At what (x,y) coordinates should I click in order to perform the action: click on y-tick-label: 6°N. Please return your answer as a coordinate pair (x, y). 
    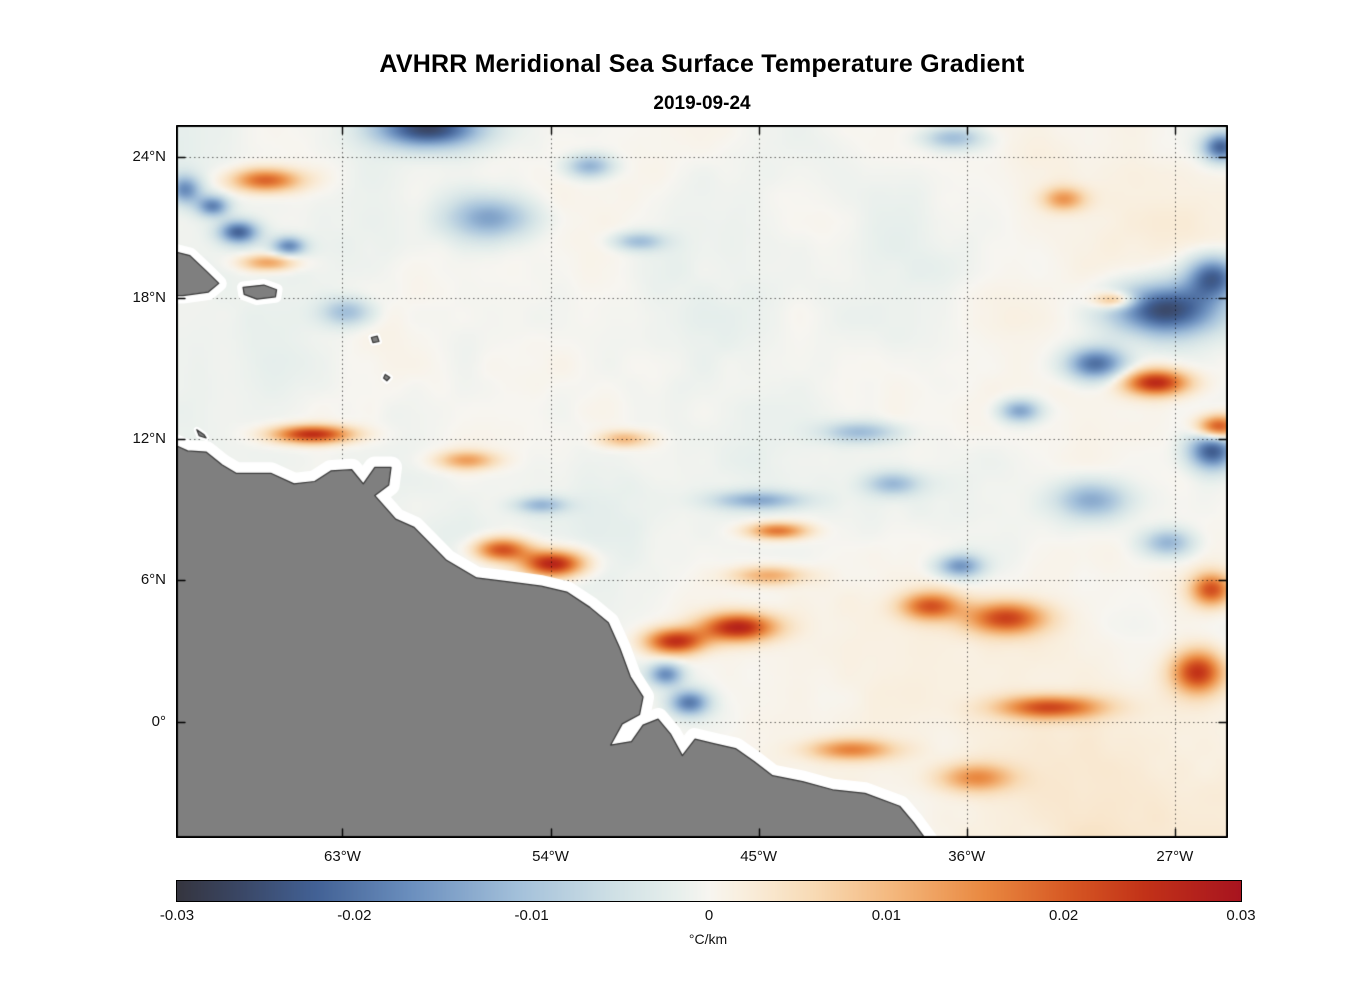
    Looking at the image, I should click on (153, 580).